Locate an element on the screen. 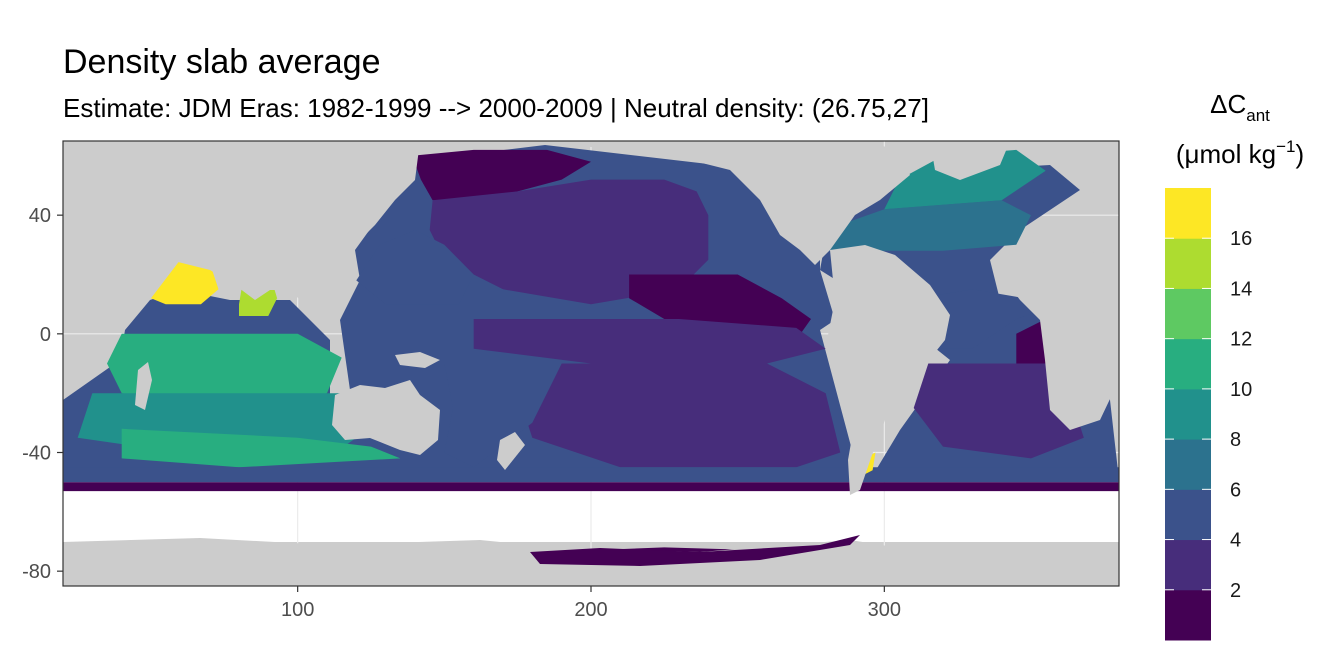 The image size is (1344, 672). legend-colorbar is located at coordinates (1188, 414).